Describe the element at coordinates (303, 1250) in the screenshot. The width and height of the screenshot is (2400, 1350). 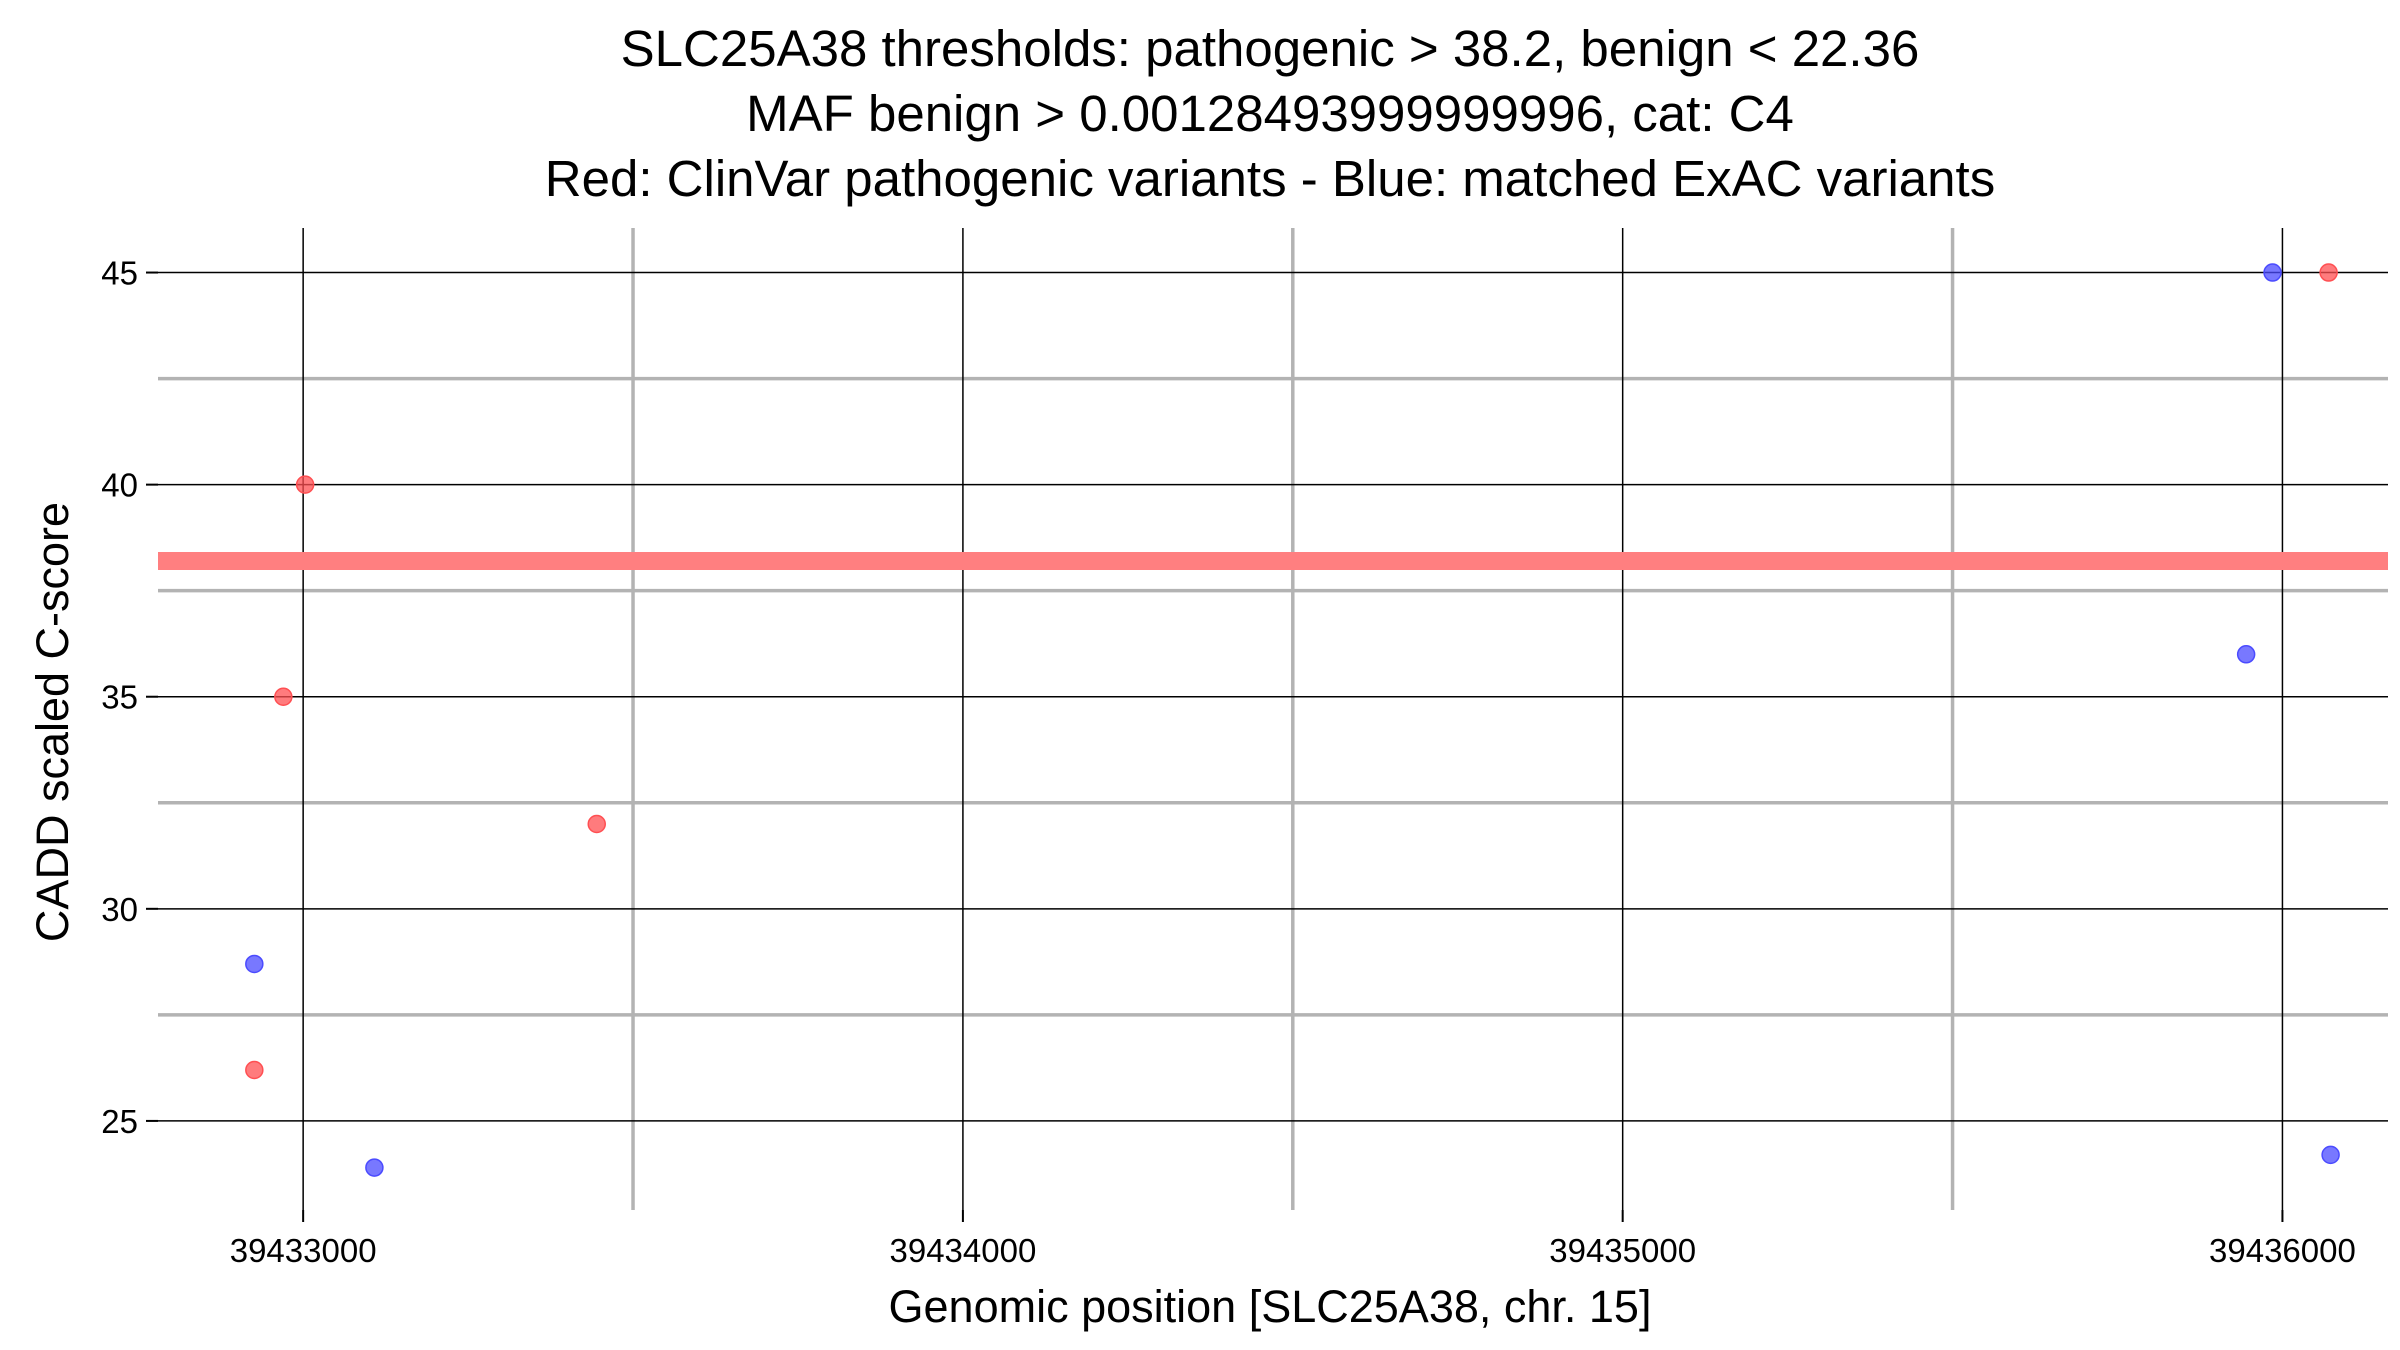
I see `x-tick-label: 39433000` at that location.